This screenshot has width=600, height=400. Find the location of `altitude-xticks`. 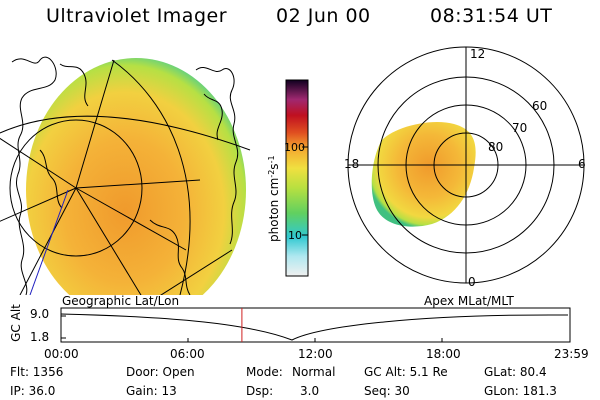

altitude-xticks is located at coordinates (315, 340).